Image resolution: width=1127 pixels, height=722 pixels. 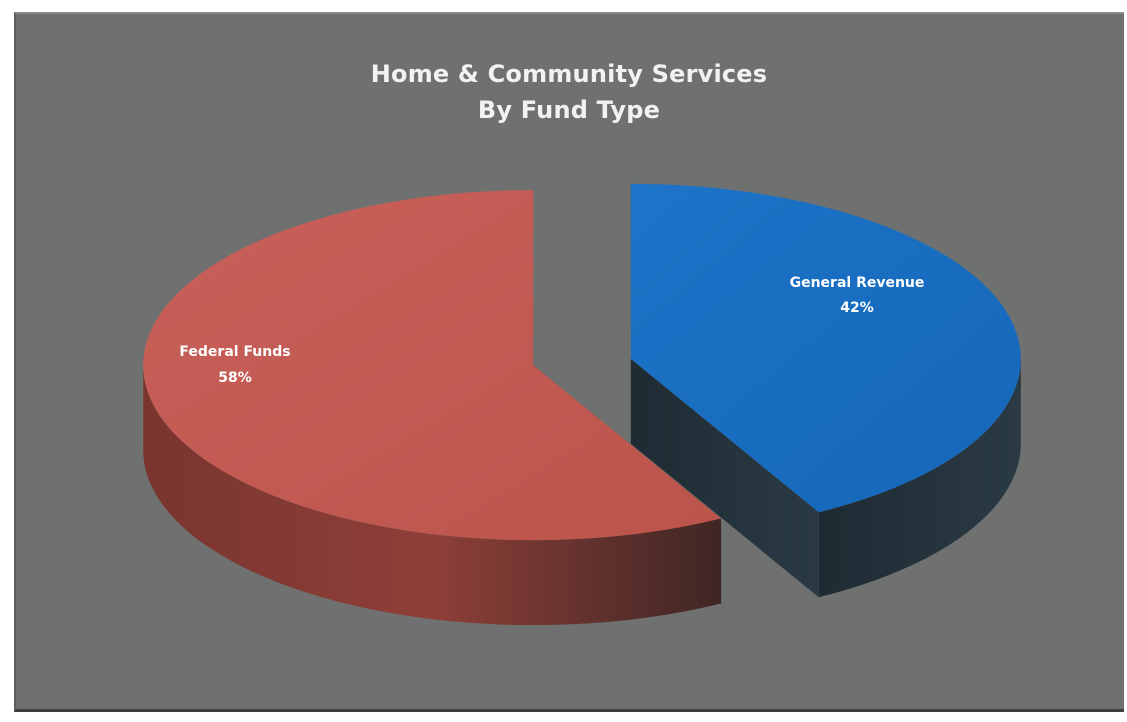 I want to click on label-general-revenue-percent: 42%, so click(x=857, y=308).